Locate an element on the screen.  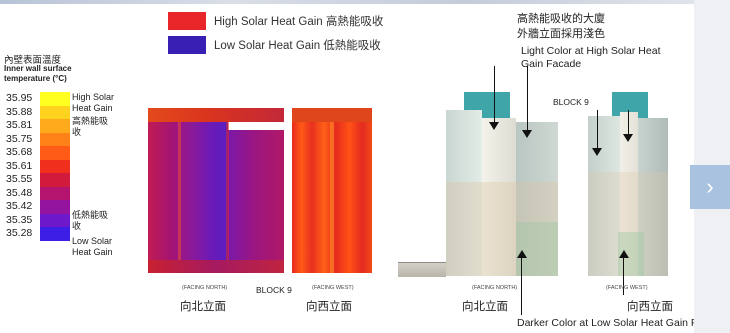
photo-north-warm-tint is located at coordinates (502, 229).